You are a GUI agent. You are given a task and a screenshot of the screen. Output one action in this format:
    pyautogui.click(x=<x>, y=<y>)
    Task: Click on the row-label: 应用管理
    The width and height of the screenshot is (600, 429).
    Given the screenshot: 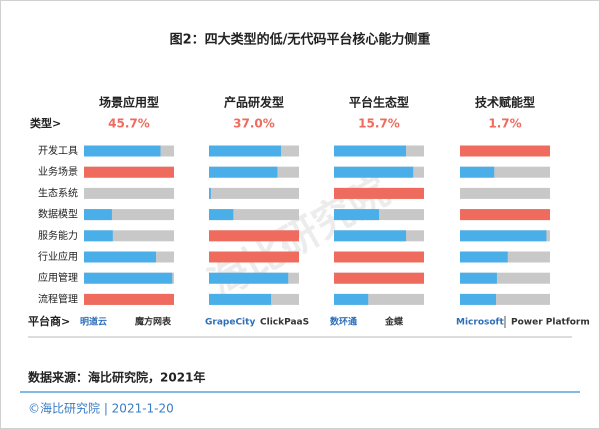 What is the action you would take?
    pyautogui.click(x=58, y=277)
    